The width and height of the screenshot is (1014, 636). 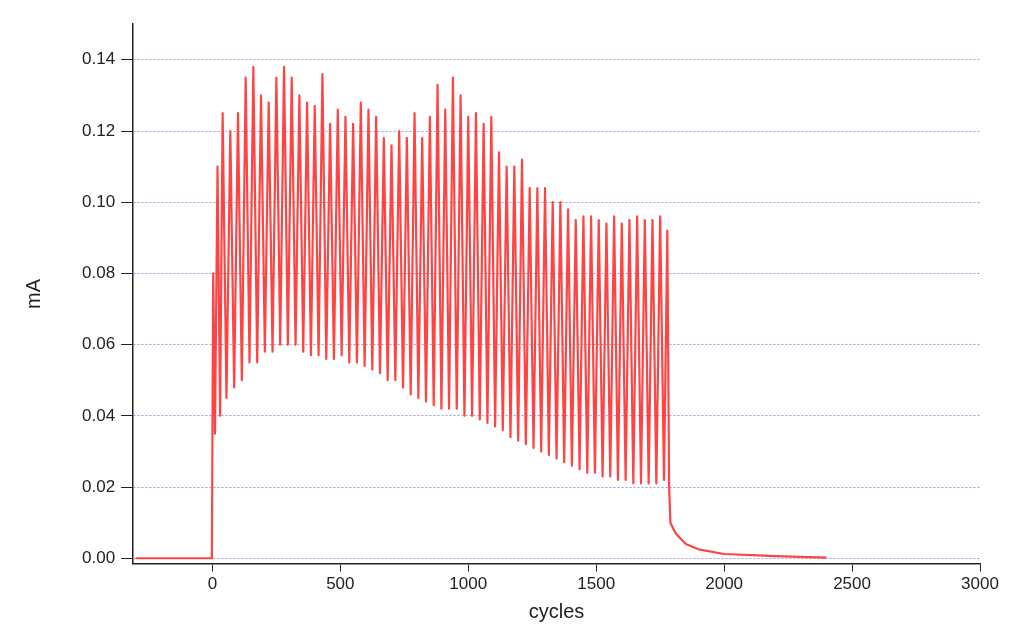 What do you see at coordinates (32, 293) in the screenshot?
I see `y-axis-title: mA` at bounding box center [32, 293].